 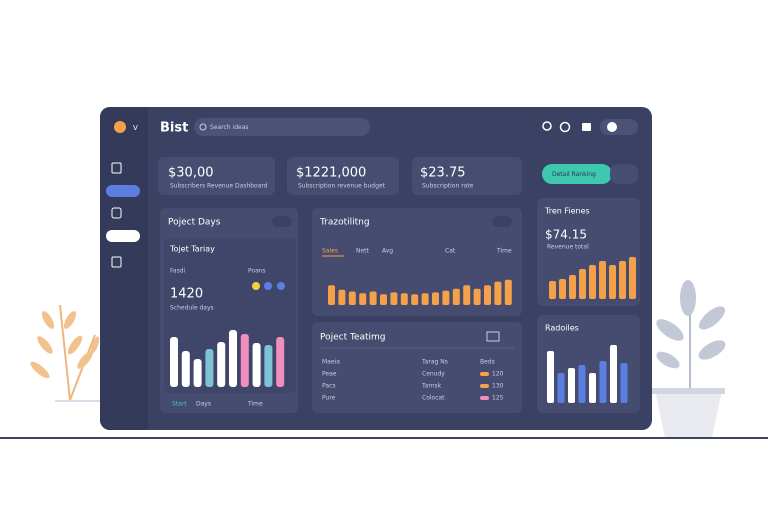 I want to click on footer-item: Days, so click(x=203, y=404).